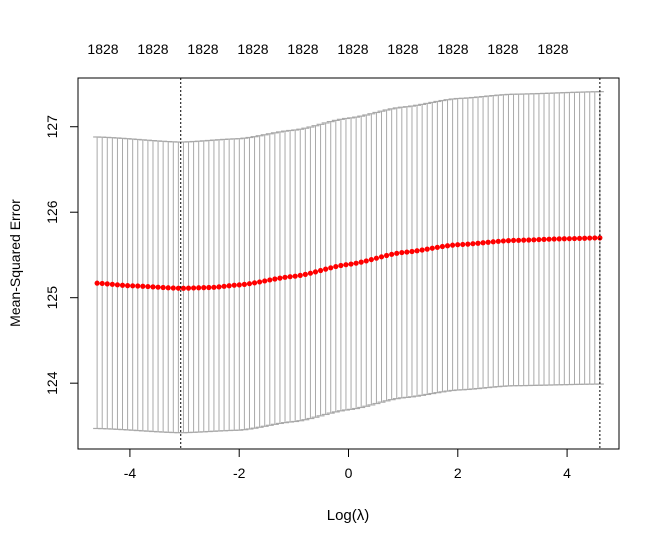 The height and width of the screenshot is (547, 660). Describe the element at coordinates (349, 473) in the screenshot. I see `x-tick-label: 0` at that location.